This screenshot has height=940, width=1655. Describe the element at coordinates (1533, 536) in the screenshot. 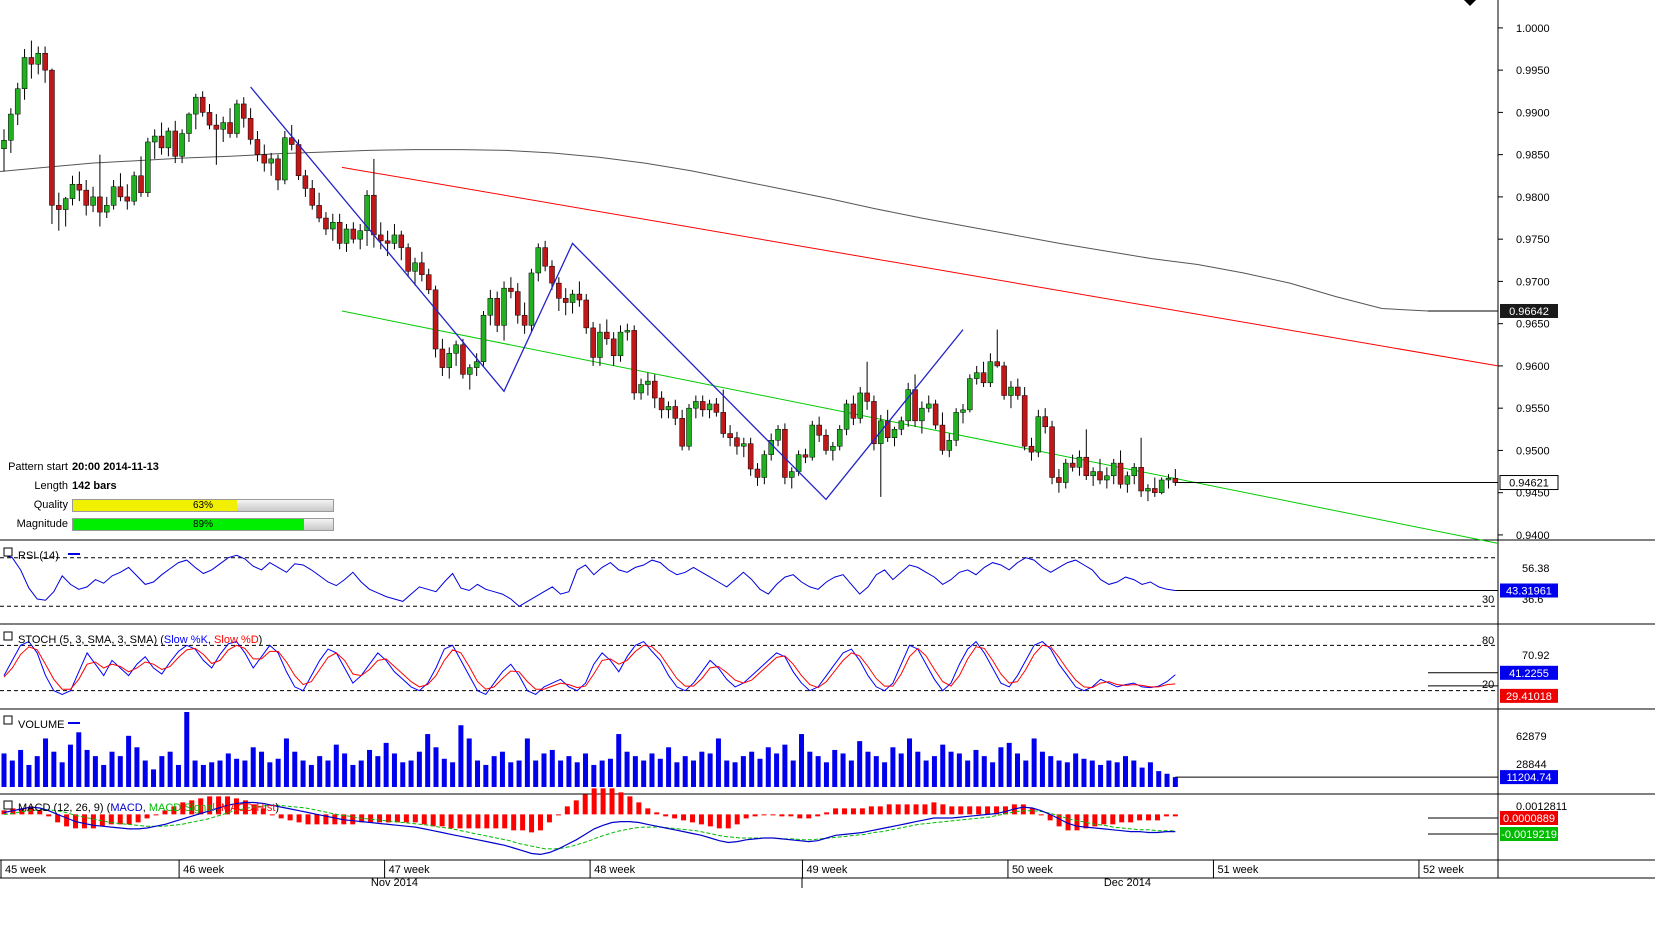

I see `price-tick-label: 0.9400` at that location.